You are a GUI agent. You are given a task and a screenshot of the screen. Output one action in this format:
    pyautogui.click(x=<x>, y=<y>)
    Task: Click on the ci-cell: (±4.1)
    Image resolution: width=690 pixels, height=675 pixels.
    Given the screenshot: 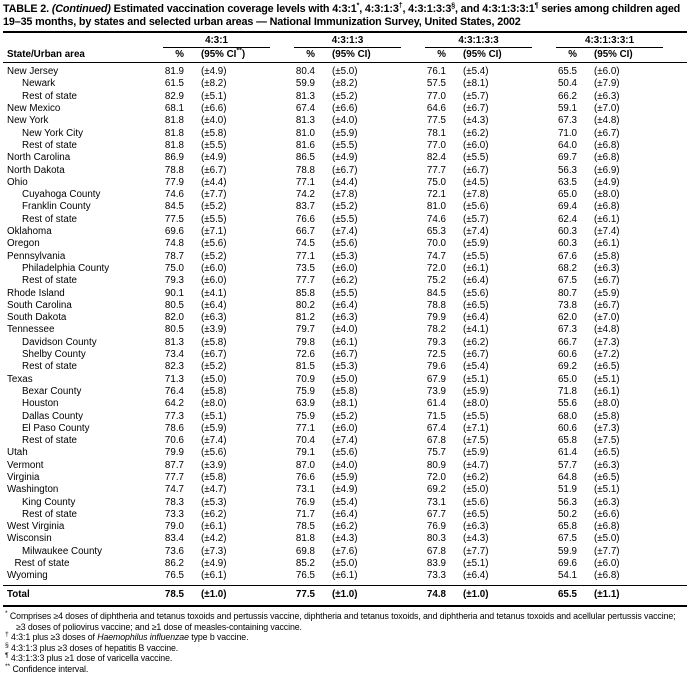 What is the action you would take?
    pyautogui.click(x=476, y=330)
    